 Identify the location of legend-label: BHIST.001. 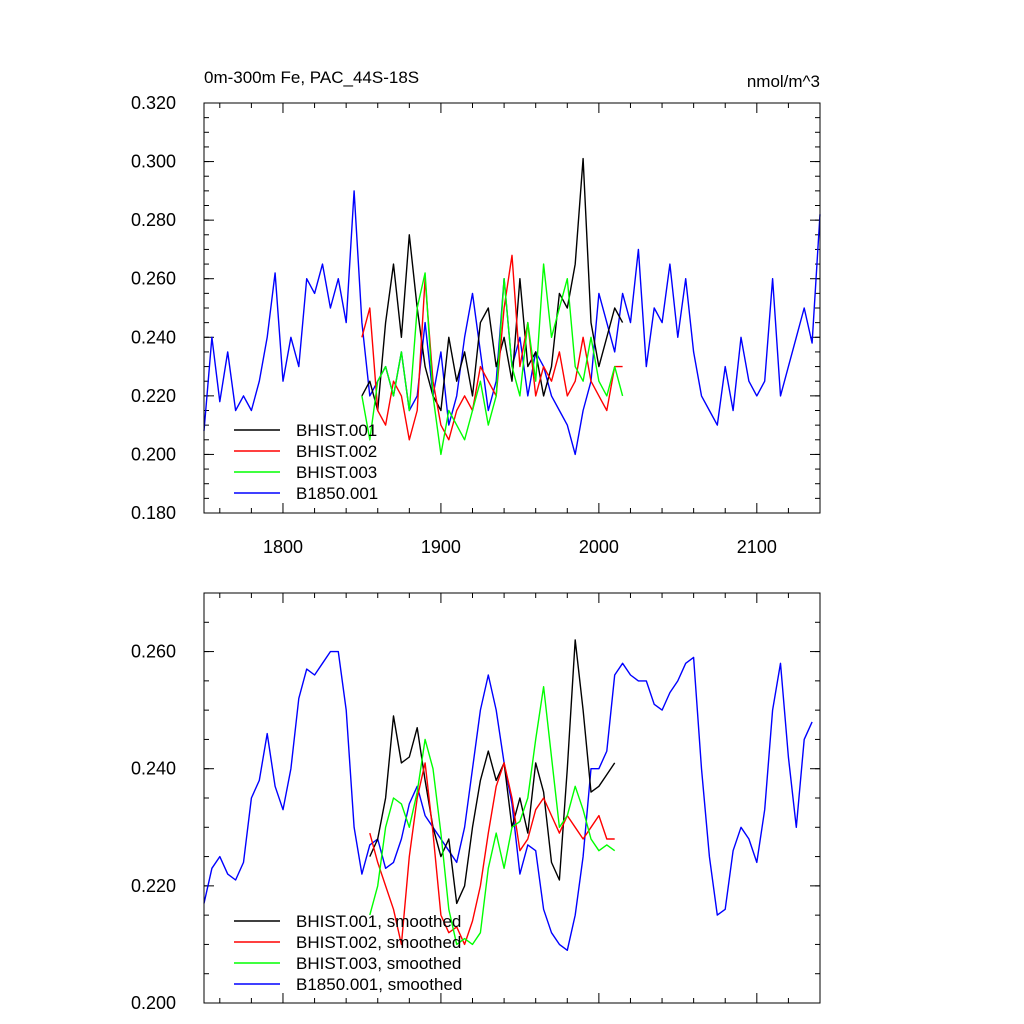
(336, 430).